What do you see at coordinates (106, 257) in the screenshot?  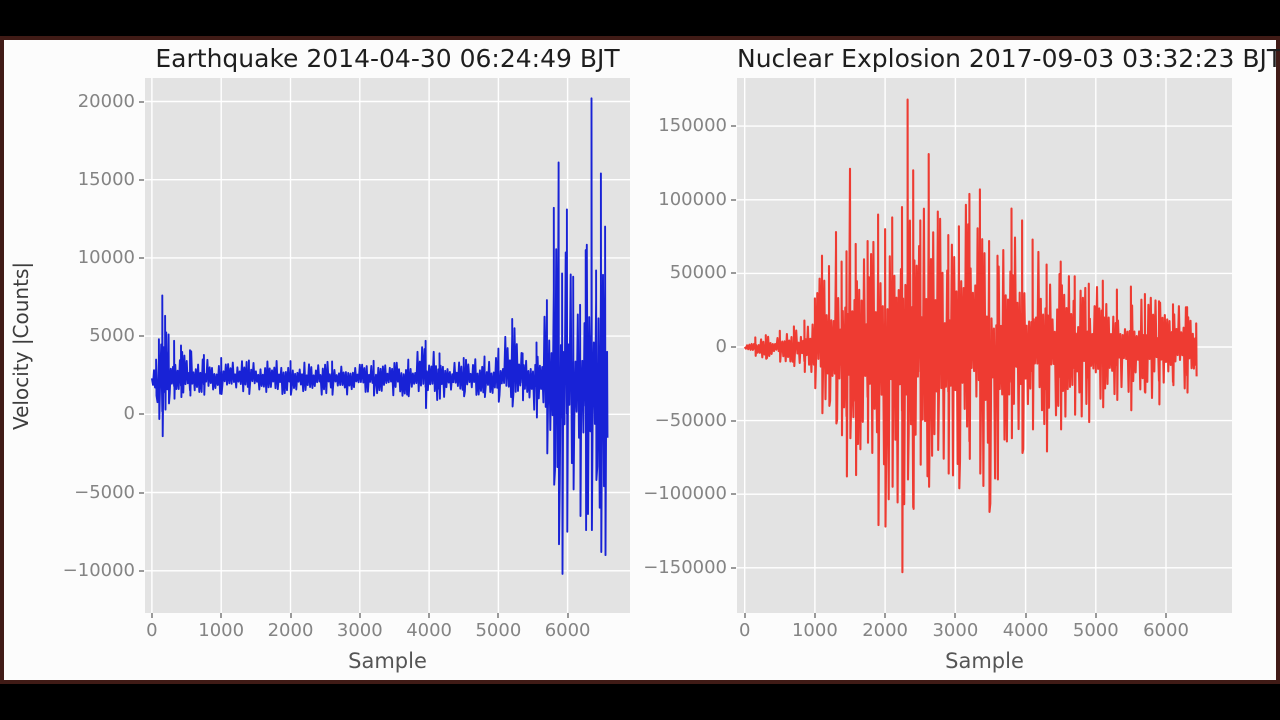 I see `y-tick-label: 10000` at bounding box center [106, 257].